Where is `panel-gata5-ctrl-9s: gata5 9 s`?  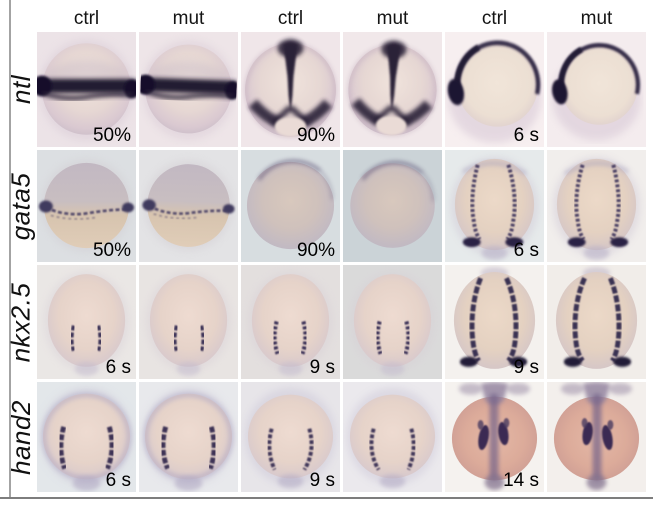
panel-gata5-ctrl-9s: gata5 9 s is located at coordinates (494, 322).